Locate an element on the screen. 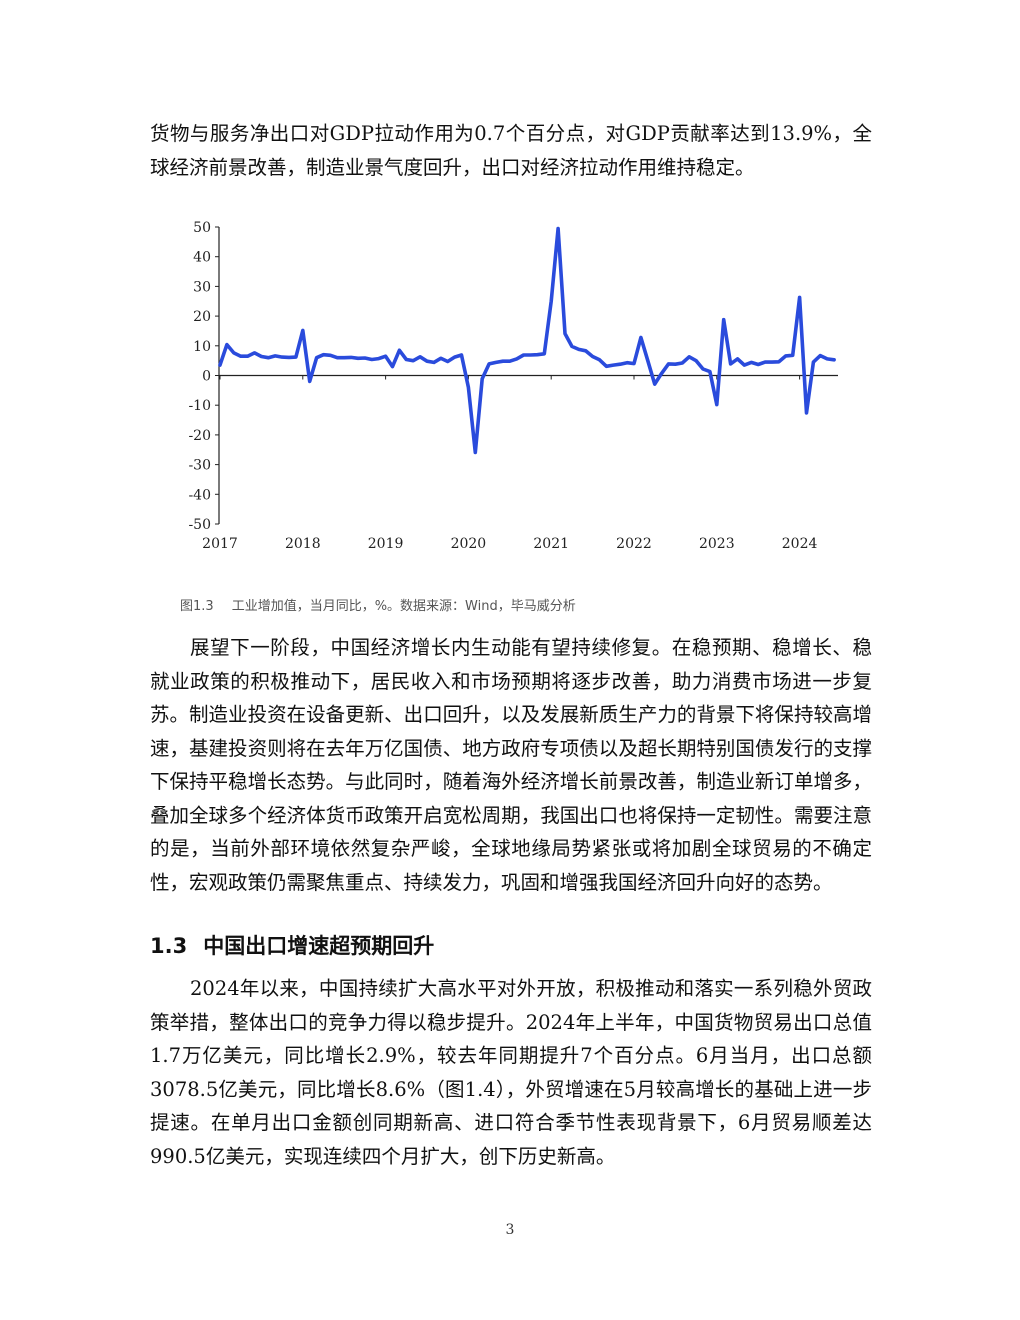 This screenshot has height=1320, width=1020. section-number: 1.3 is located at coordinates (169, 946).